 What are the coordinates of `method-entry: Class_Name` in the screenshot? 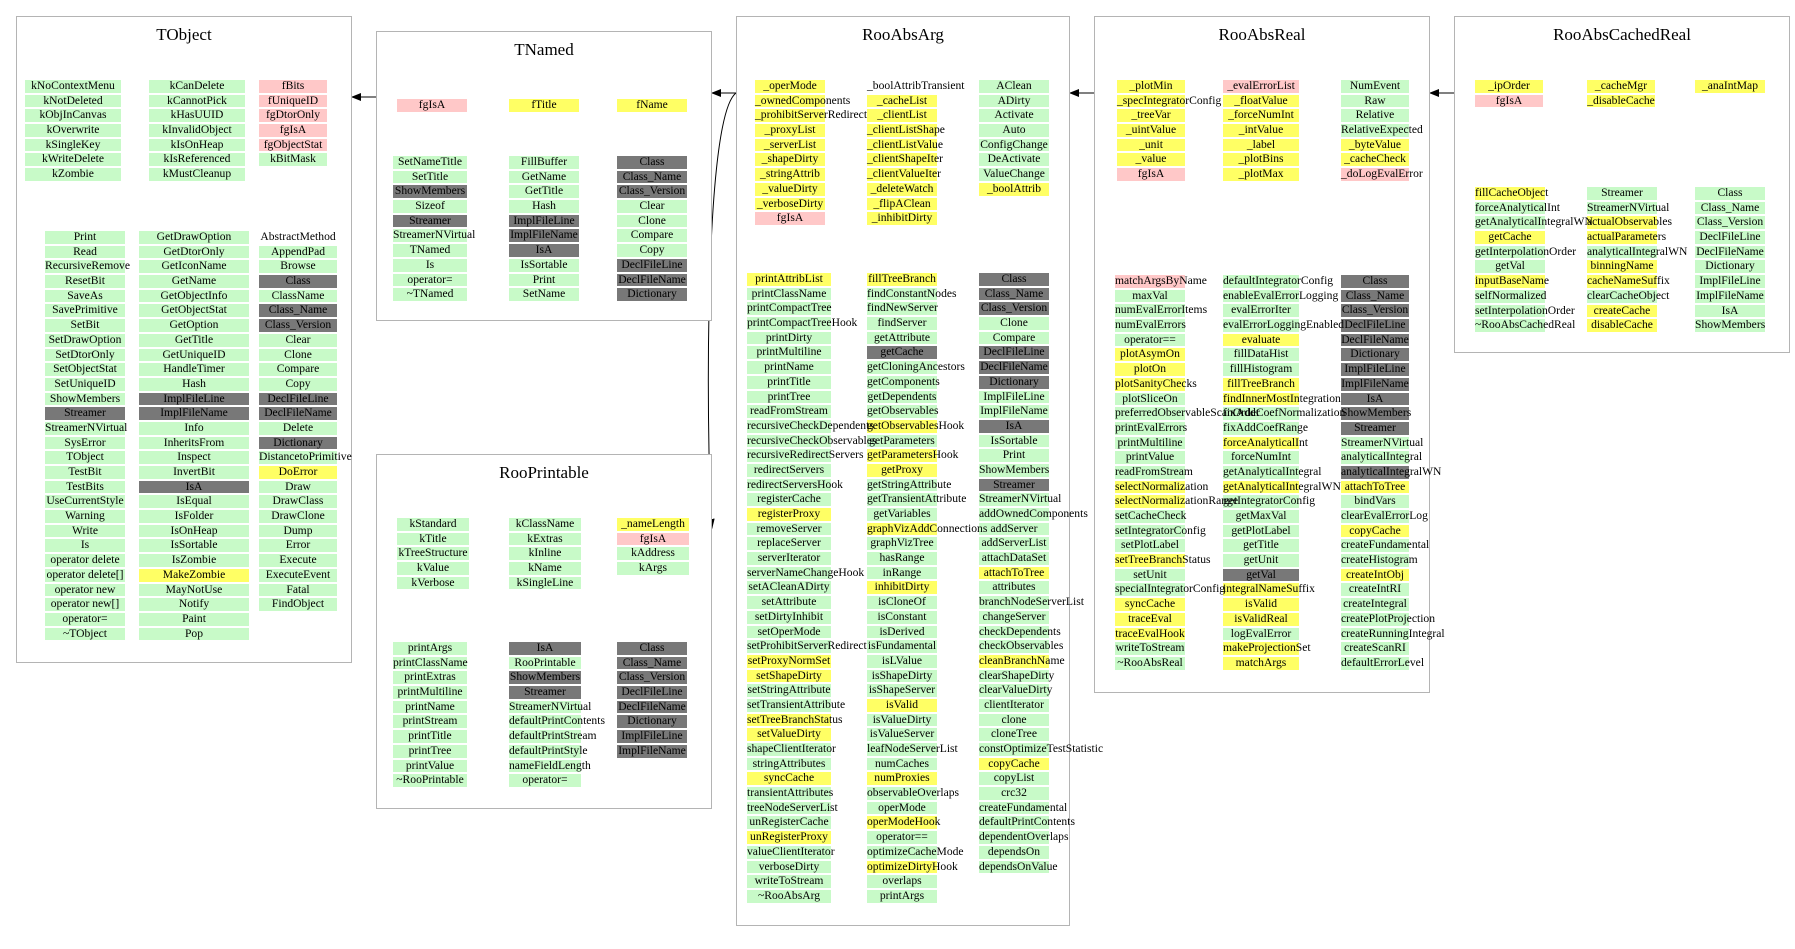 It's located at (1730, 208).